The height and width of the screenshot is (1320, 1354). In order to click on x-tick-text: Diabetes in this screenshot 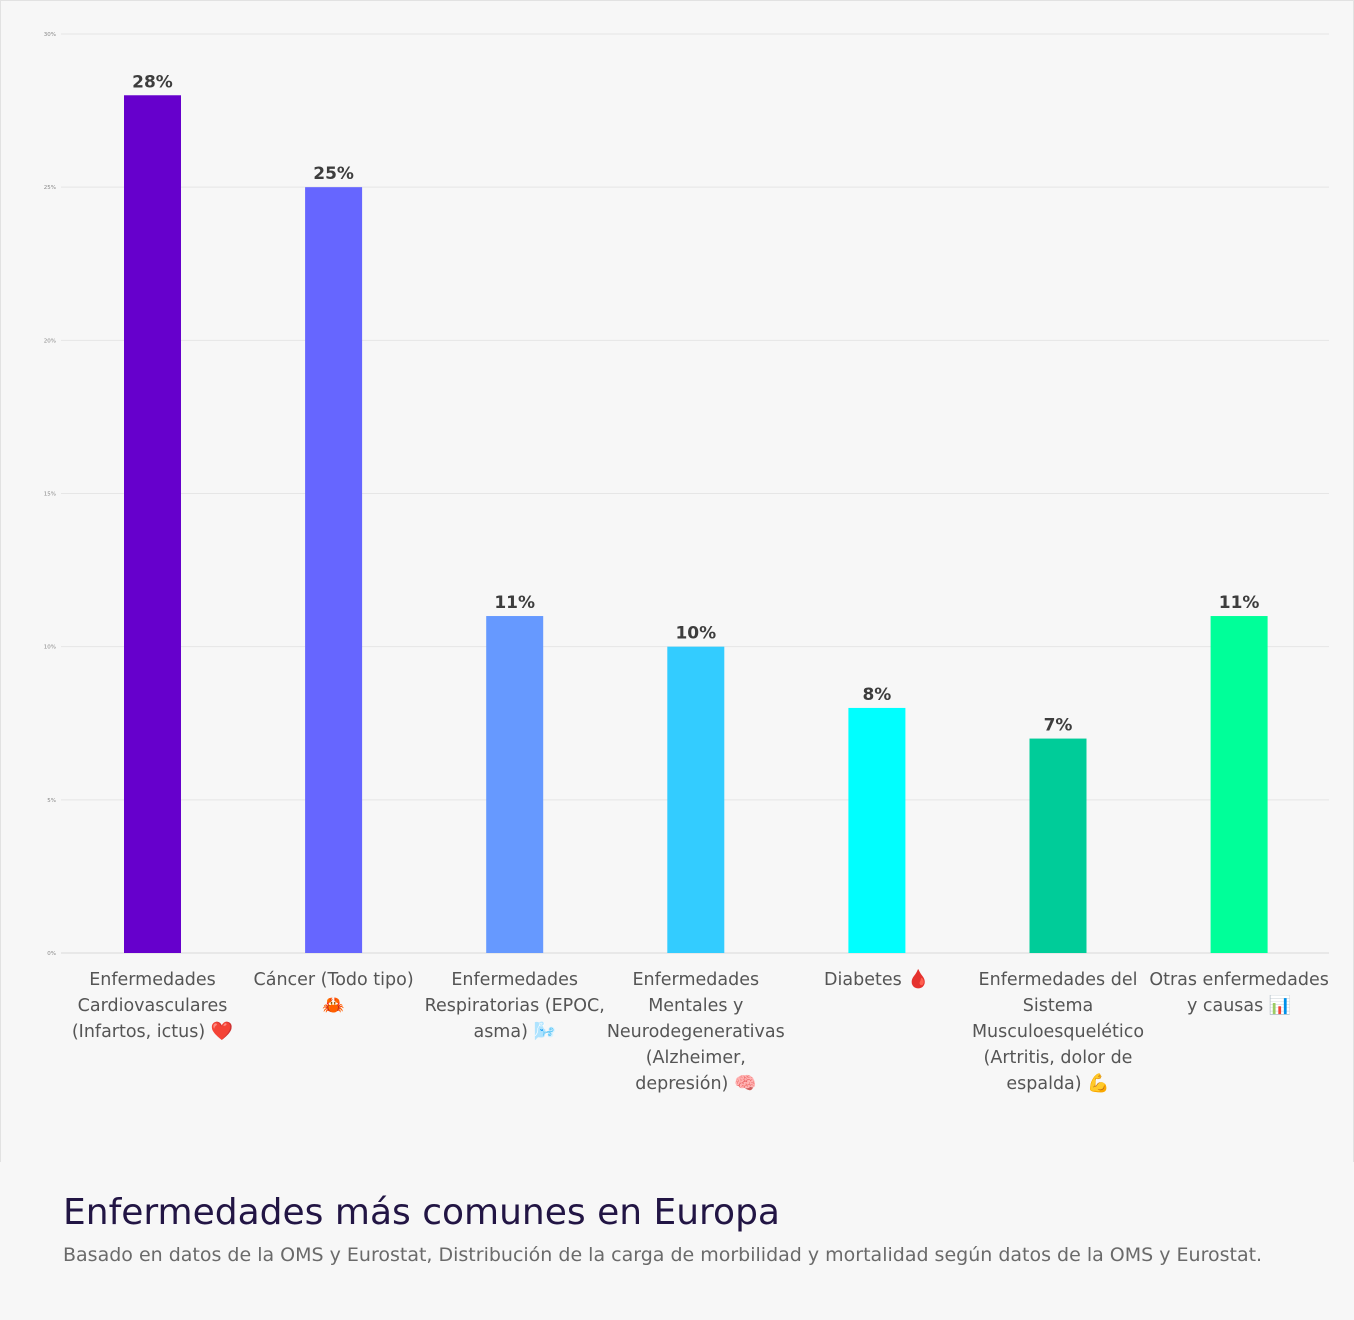, I will do `click(866, 980)`.